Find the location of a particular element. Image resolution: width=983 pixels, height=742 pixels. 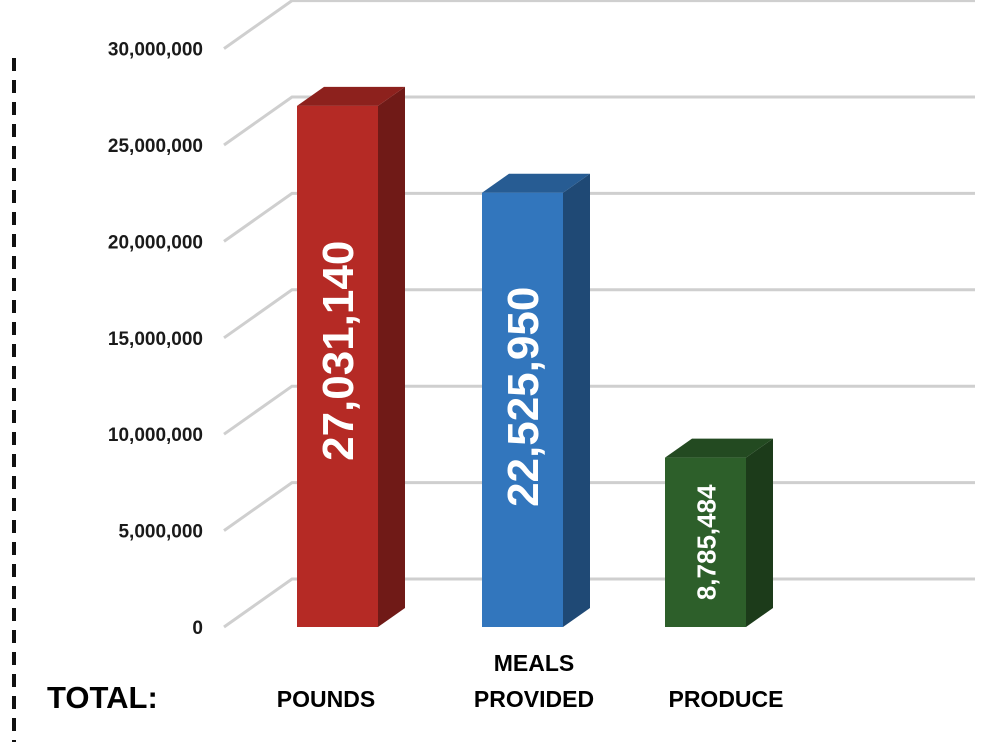

x-tick-label: MEALS PROVIDED is located at coordinates (534, 681).